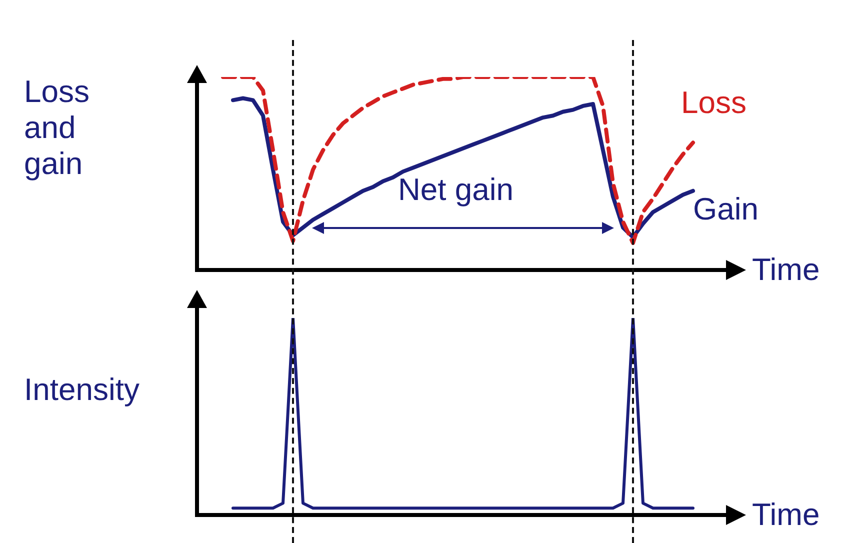 This screenshot has width=848, height=543. What do you see at coordinates (725, 208) in the screenshot?
I see `series-label: Gain` at bounding box center [725, 208].